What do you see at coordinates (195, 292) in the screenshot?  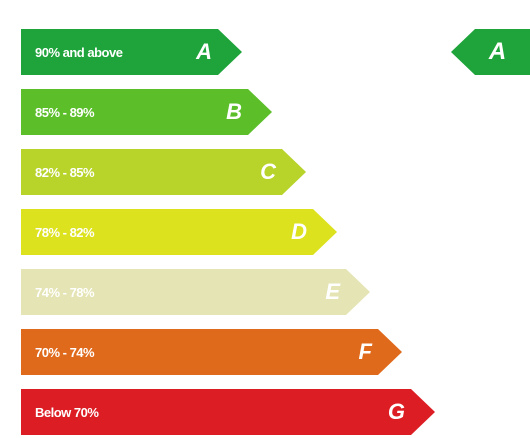 I see `rating-bar-e: 74% - 78% E` at bounding box center [195, 292].